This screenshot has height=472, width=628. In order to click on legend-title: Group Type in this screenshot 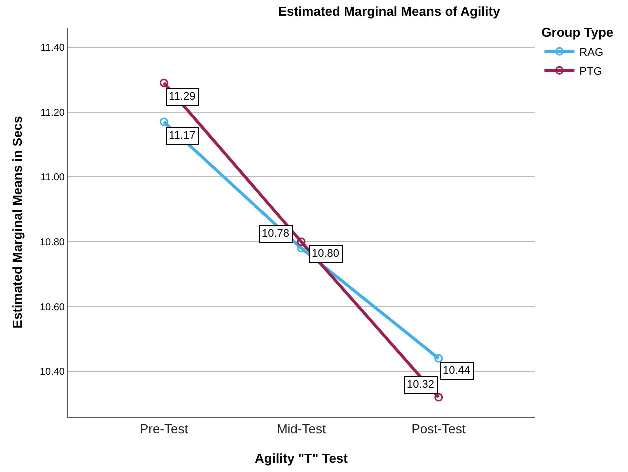, I will do `click(578, 32)`.